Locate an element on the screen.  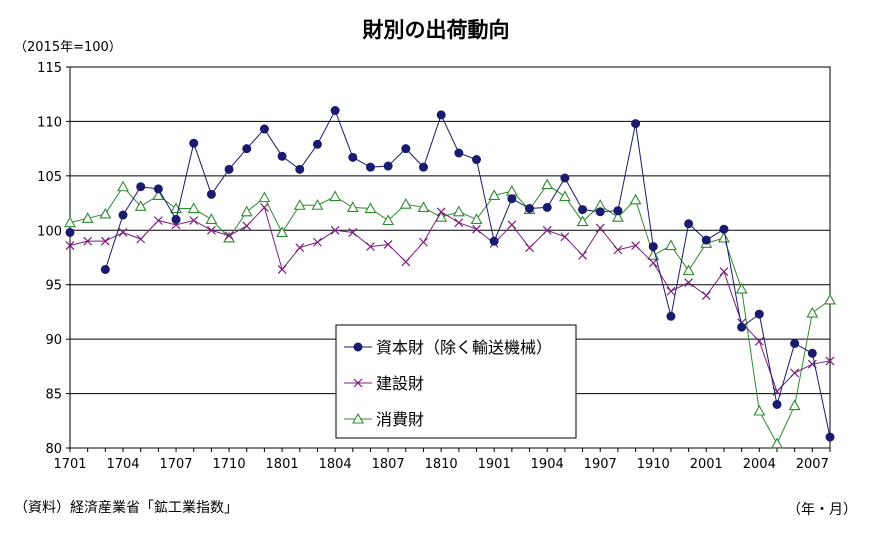
legend-box is located at coordinates (456, 381).